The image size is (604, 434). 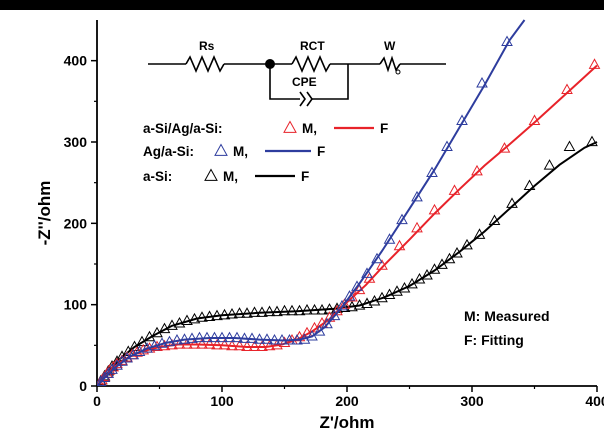 What do you see at coordinates (472, 401) in the screenshot?
I see `x-tick-label: 300` at bounding box center [472, 401].